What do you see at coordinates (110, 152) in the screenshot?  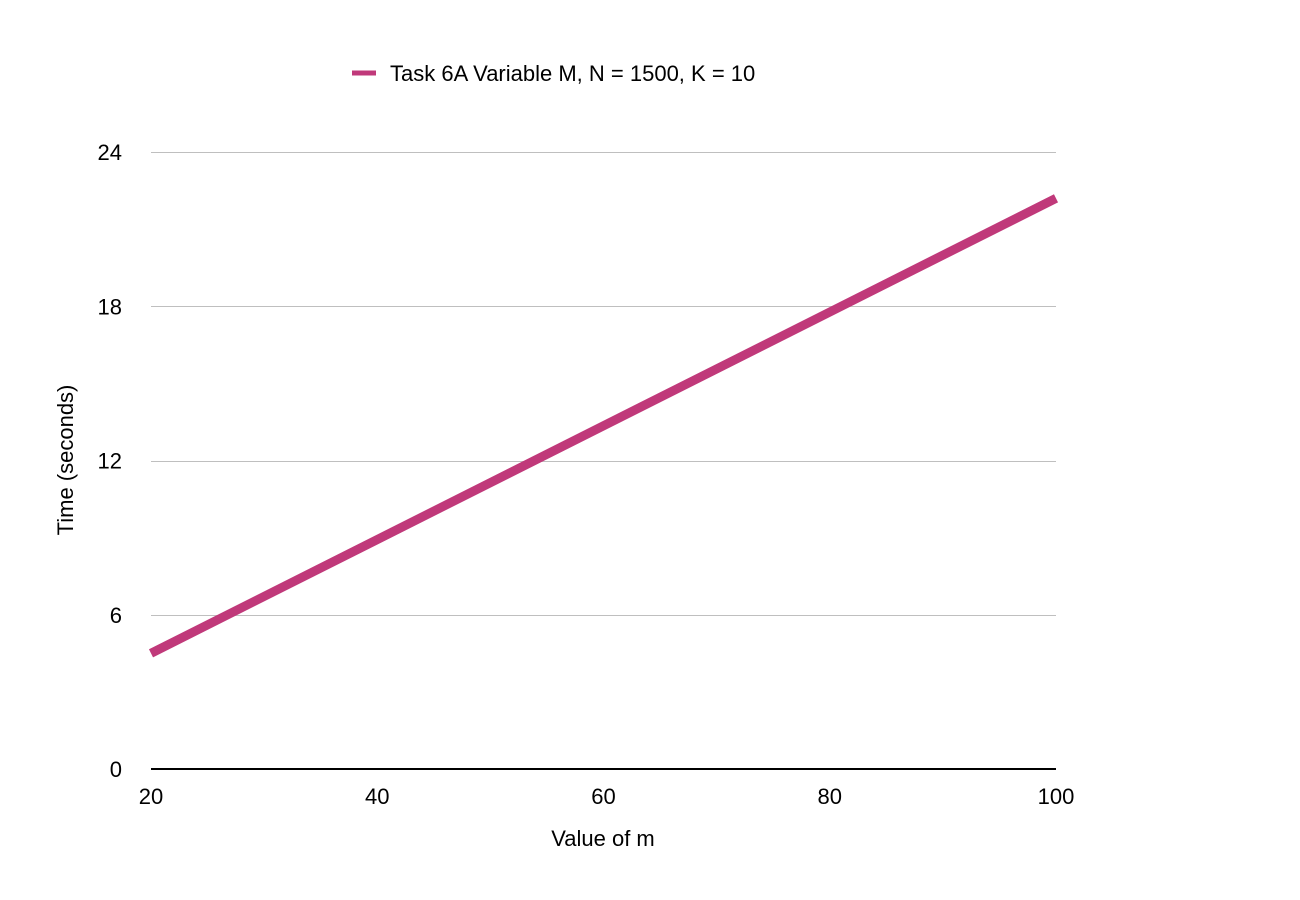 I see `y-tick-label: 24` at bounding box center [110, 152].